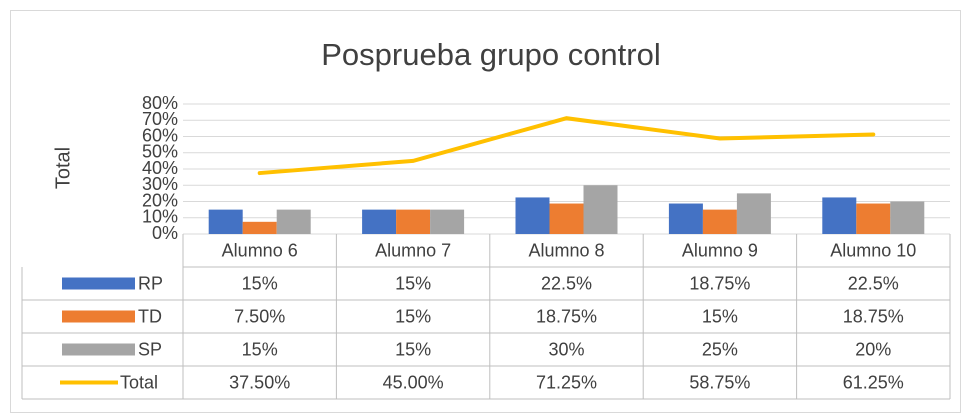  What do you see at coordinates (566, 250) in the screenshot?
I see `x-tick-label: Alumno 8` at bounding box center [566, 250].